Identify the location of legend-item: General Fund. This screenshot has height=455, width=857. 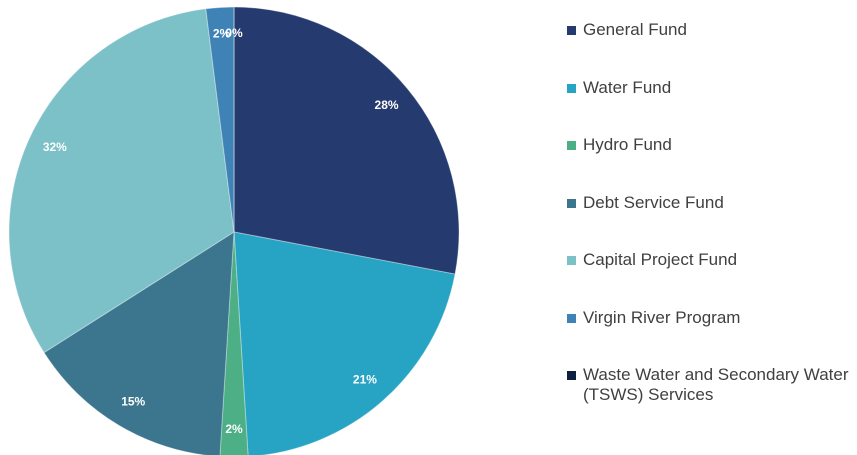
(712, 30).